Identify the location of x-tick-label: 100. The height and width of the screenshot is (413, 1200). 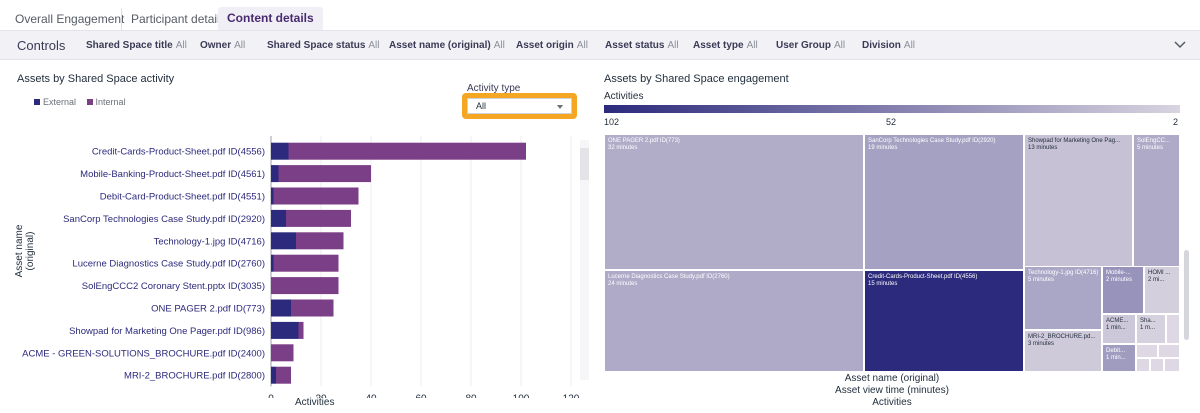
(521, 395).